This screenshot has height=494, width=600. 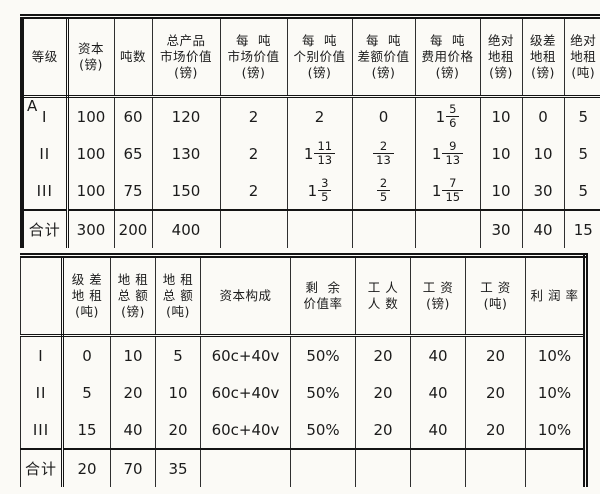 I want to click on column-header: 工 资 (镑), so click(x=438, y=296).